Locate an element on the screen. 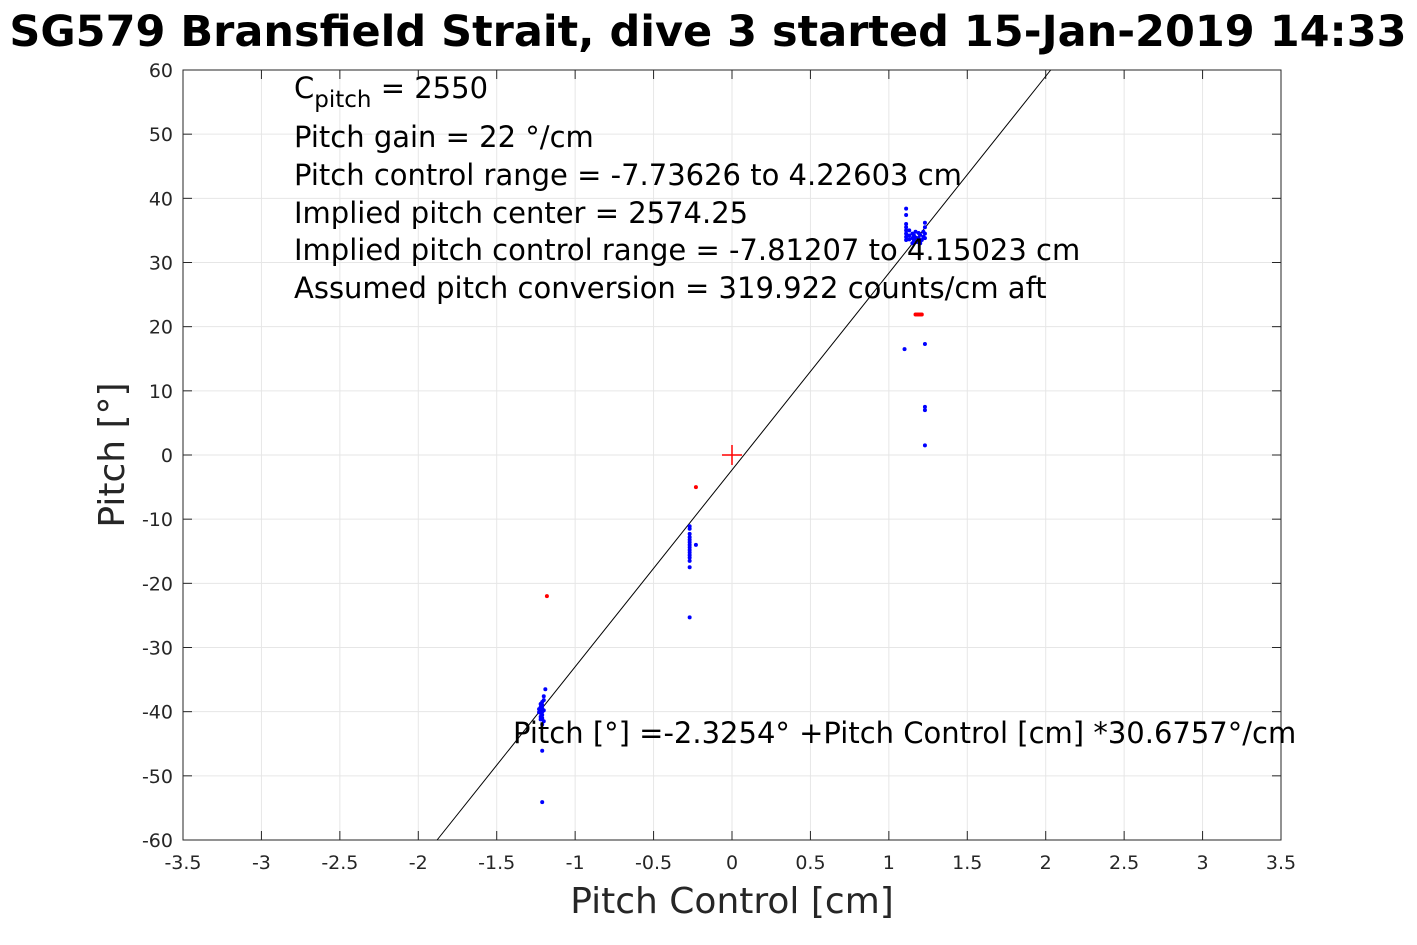 Image resolution: width=1417 pixels, height=945 pixels. y-tick-label: -30 is located at coordinates (157, 649).